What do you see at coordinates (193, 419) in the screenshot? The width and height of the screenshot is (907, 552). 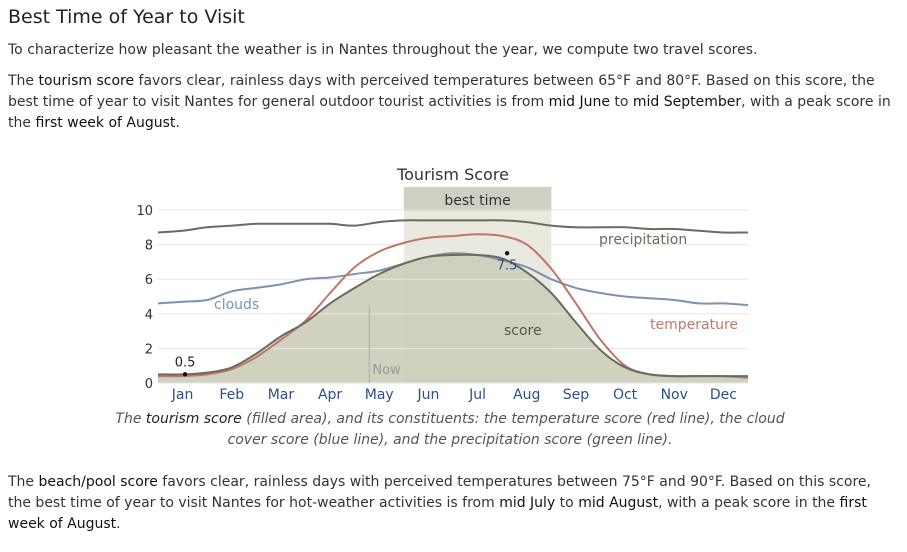 I see `caption-term: tourism score` at bounding box center [193, 419].